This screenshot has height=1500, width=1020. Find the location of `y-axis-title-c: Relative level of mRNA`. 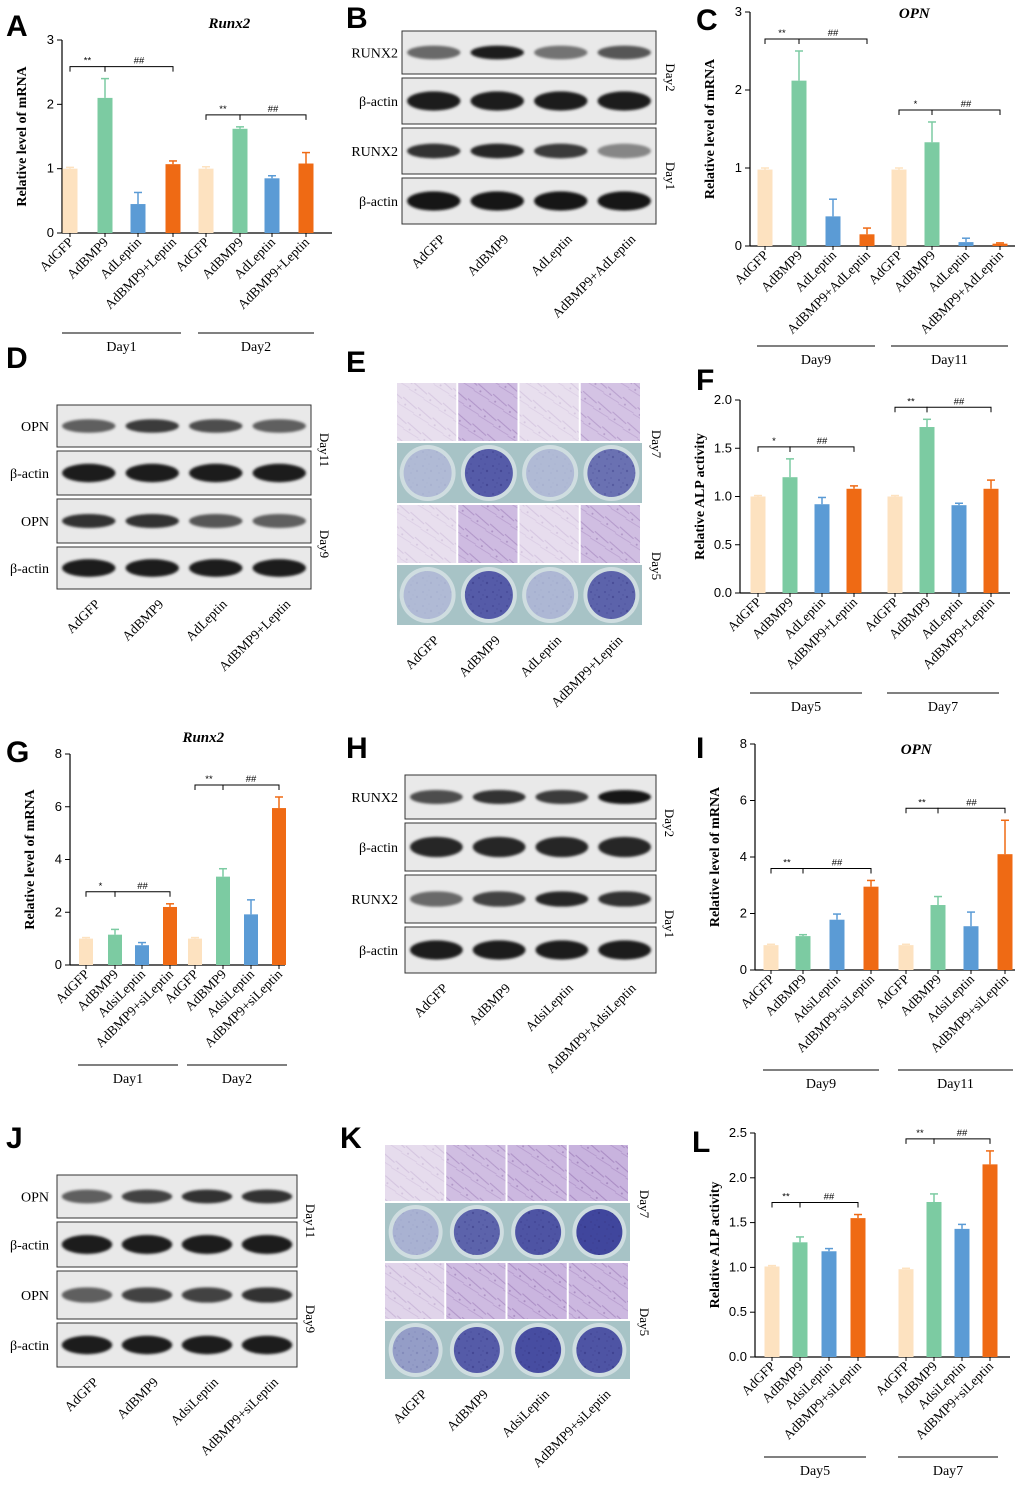

y-axis-title-c: Relative level of mRNA is located at coordinates (710, 128).